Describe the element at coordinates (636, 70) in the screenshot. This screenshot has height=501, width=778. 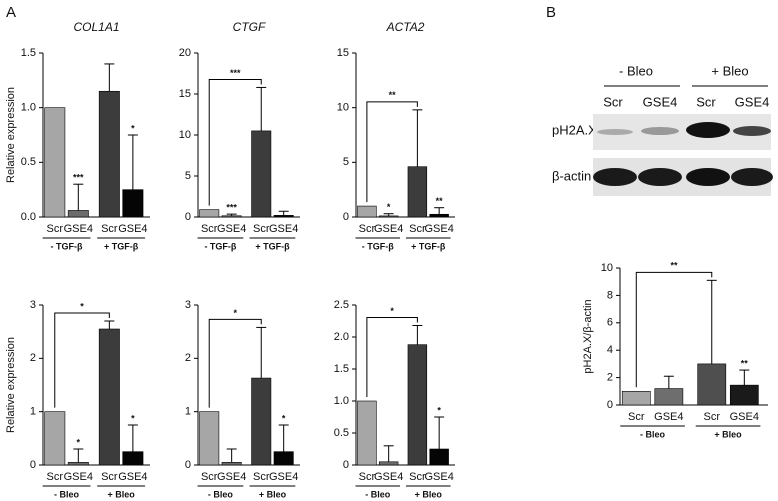
I see `blot-group: - Bleo` at that location.